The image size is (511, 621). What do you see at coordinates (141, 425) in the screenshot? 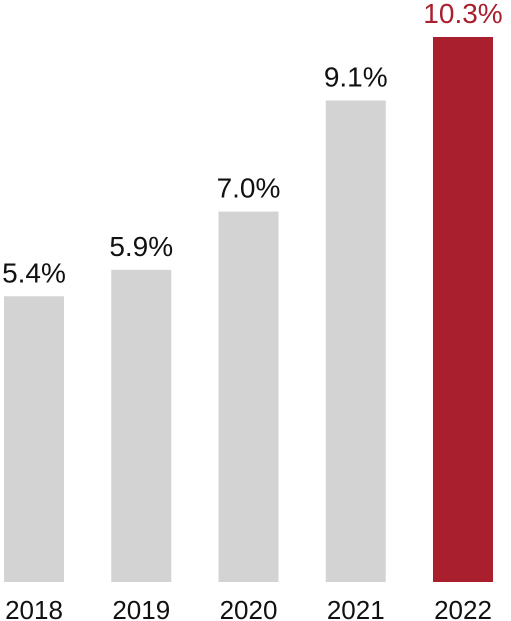
I see `bar-2019` at bounding box center [141, 425].